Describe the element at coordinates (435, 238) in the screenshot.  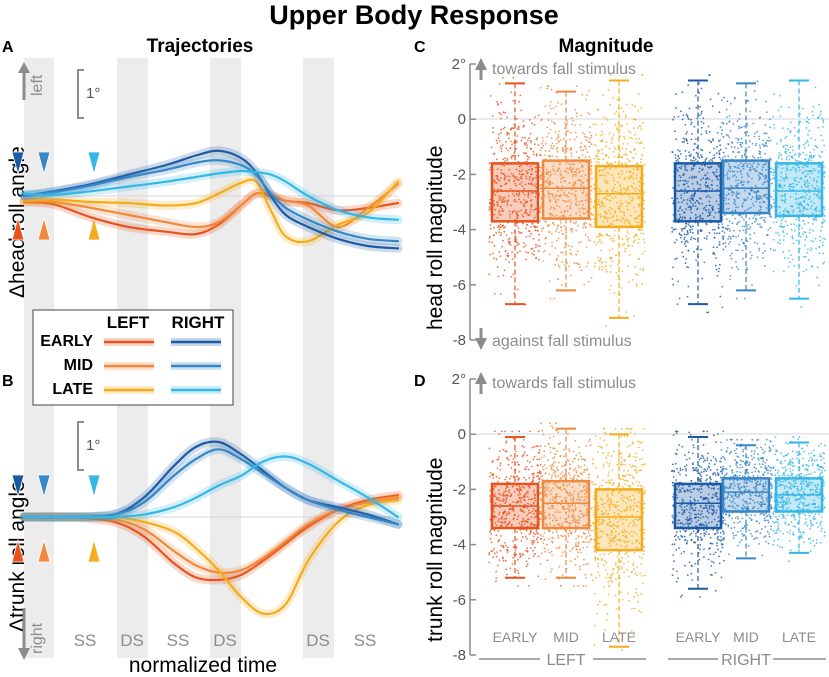
I see `y-axis-label-c: head roll magnitude` at that location.